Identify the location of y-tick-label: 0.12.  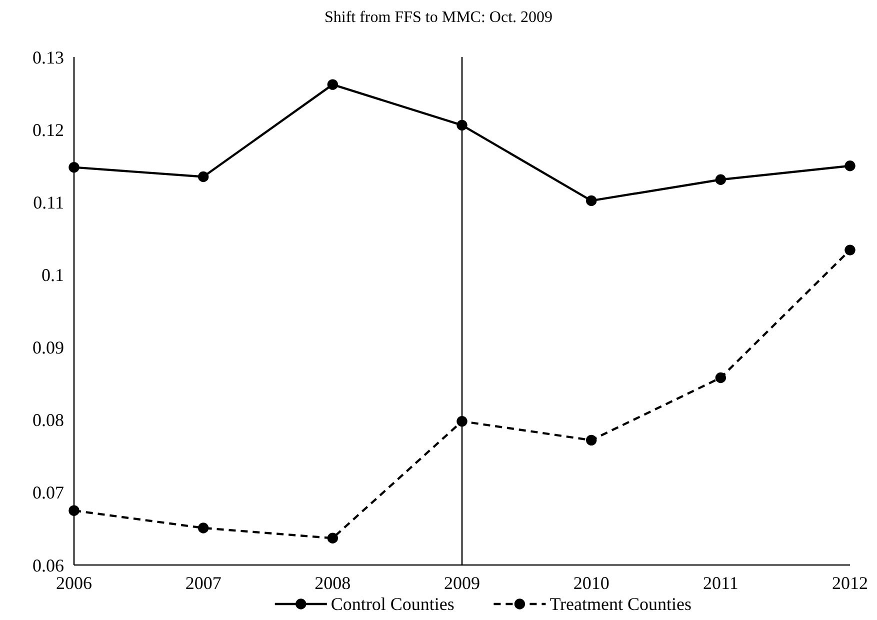
(48, 130).